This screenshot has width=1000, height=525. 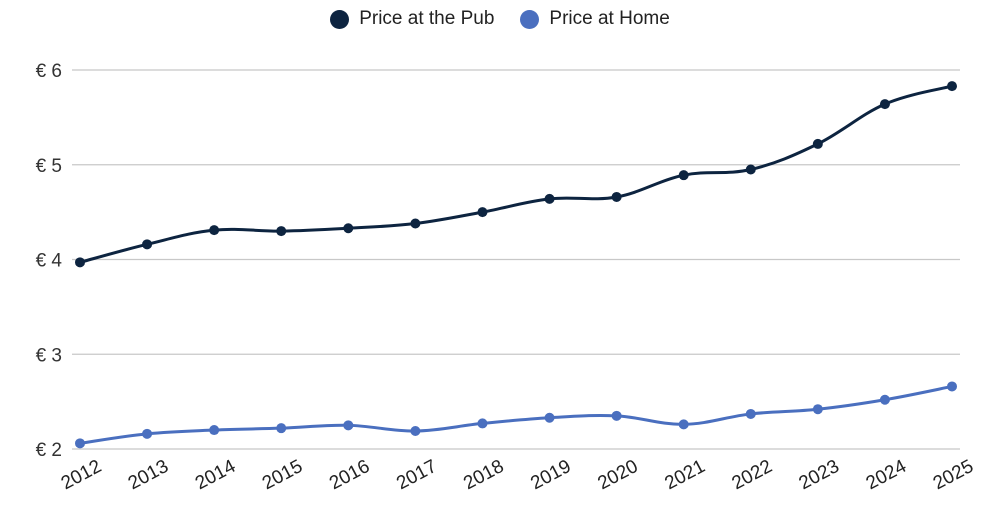 What do you see at coordinates (953, 475) in the screenshot?
I see `x-tick-label: 2025` at bounding box center [953, 475].